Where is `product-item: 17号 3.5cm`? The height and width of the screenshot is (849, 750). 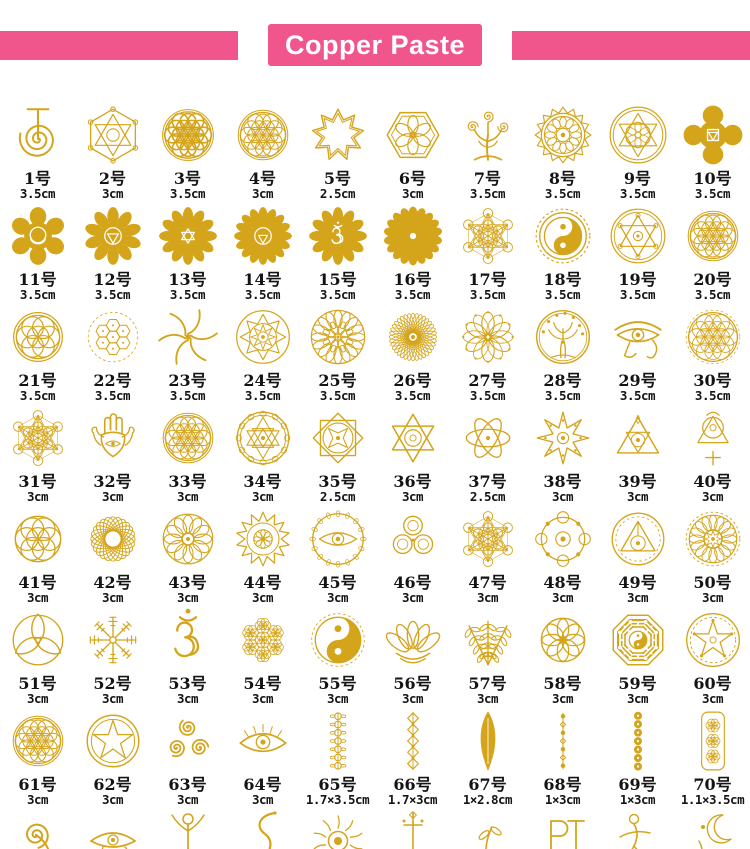
product-item: 17号 3.5cm is located at coordinates (487, 251).